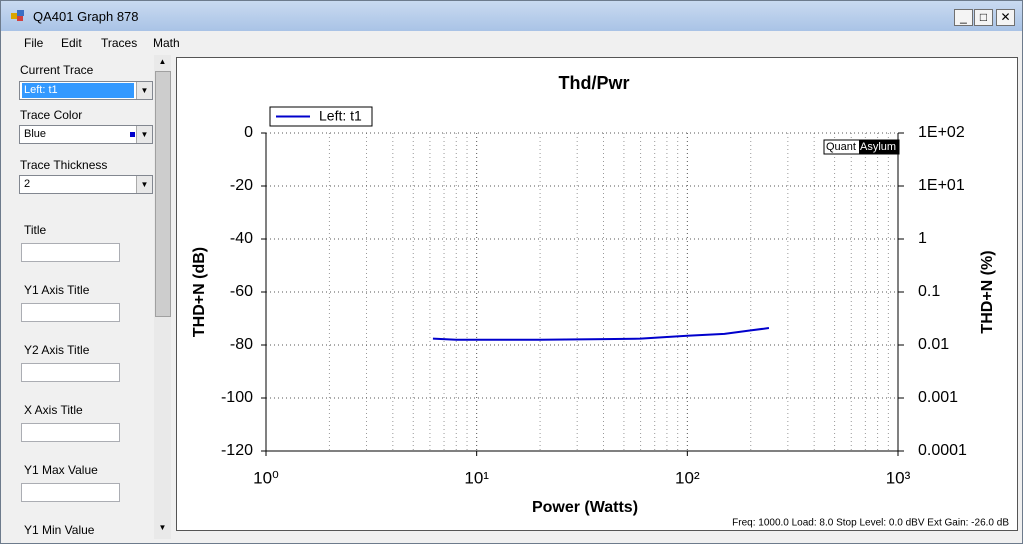 The image size is (1023, 544). What do you see at coordinates (64, 165) in the screenshot?
I see `field-label: Trace Thickness` at bounding box center [64, 165].